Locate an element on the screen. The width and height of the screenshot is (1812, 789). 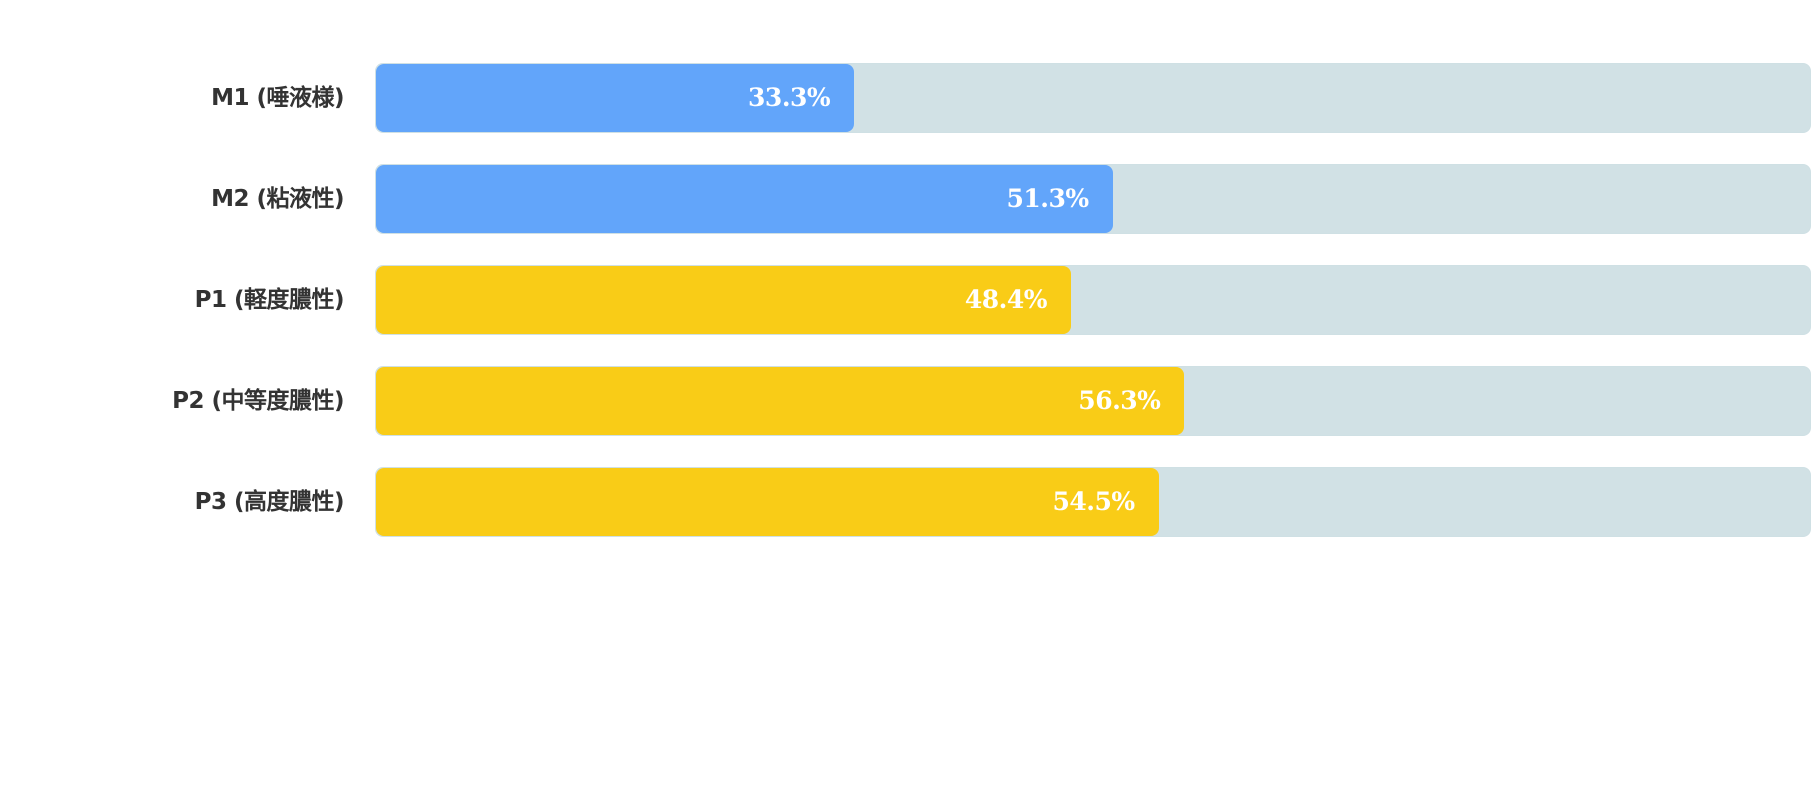
bar-row: M1 (唾液様) 33.3% is located at coordinates (906, 98).